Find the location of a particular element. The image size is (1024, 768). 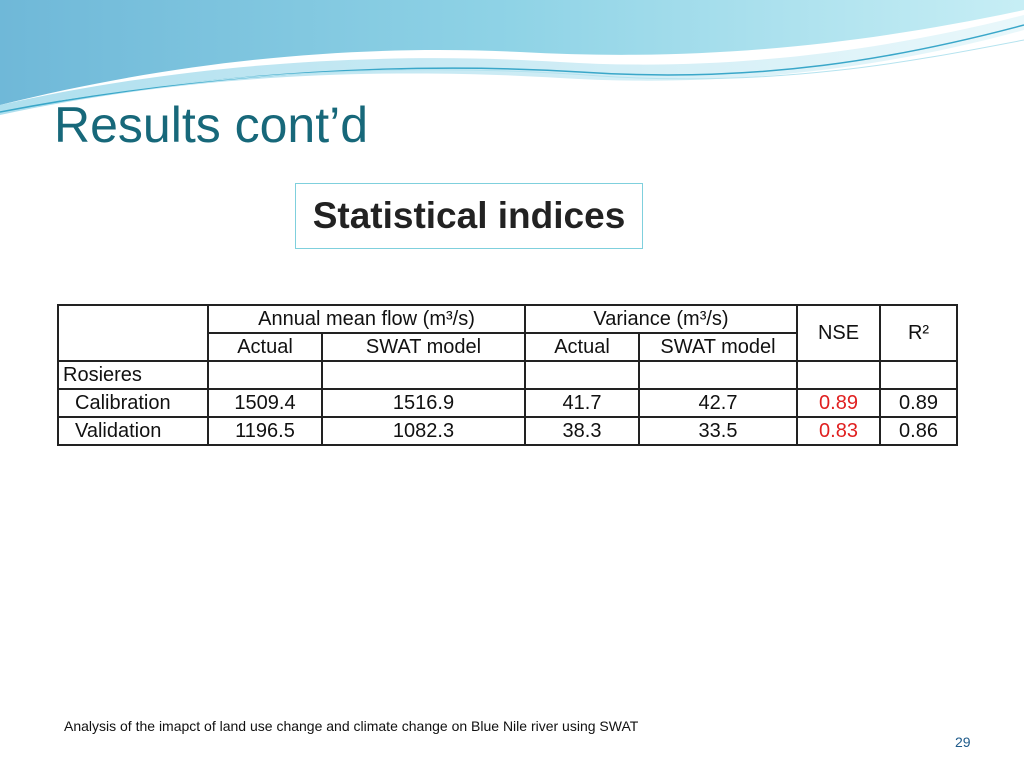

table-cell: 1196.5 is located at coordinates (265, 431).